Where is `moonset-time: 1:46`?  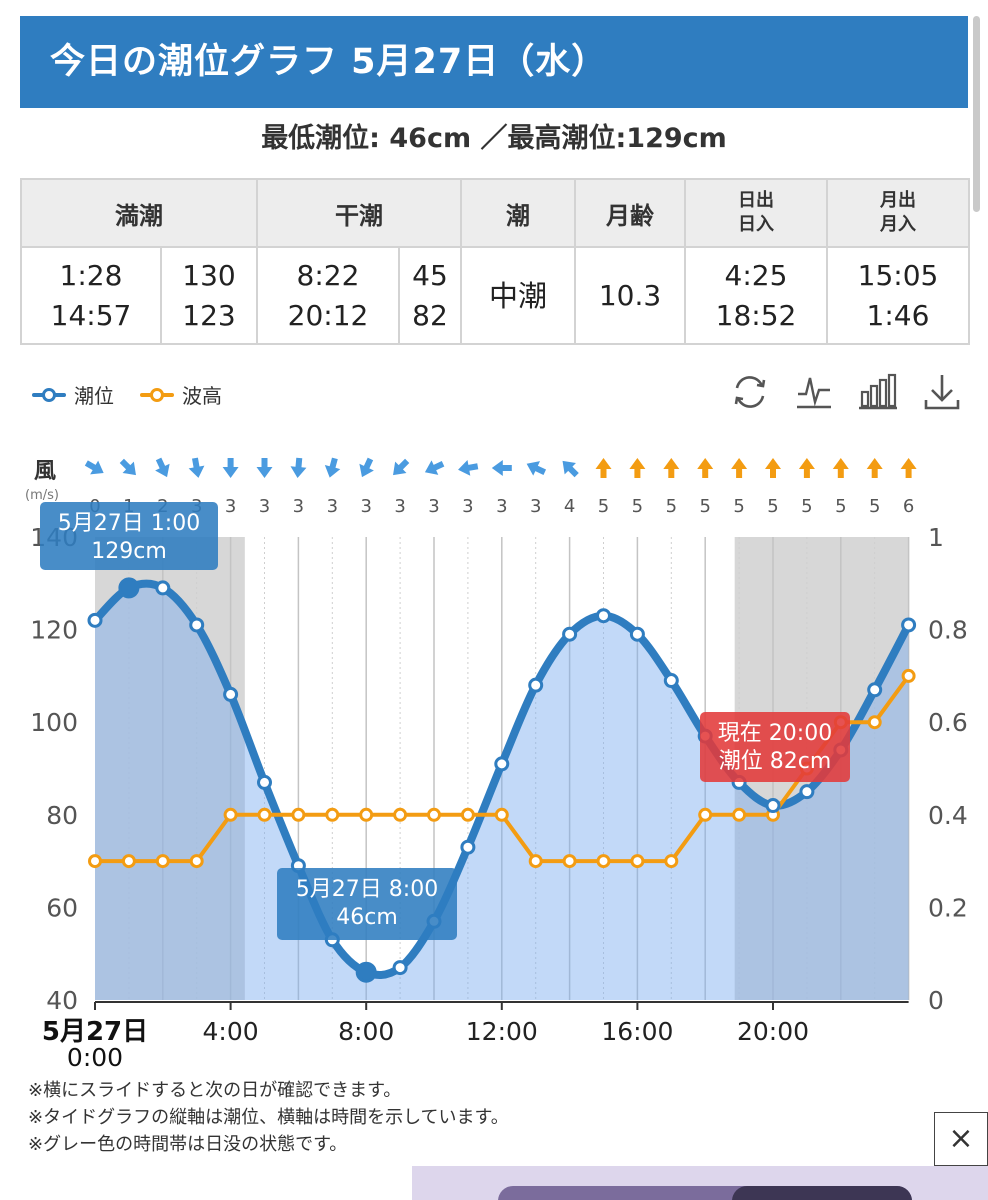 moonset-time: 1:46 is located at coordinates (898, 315).